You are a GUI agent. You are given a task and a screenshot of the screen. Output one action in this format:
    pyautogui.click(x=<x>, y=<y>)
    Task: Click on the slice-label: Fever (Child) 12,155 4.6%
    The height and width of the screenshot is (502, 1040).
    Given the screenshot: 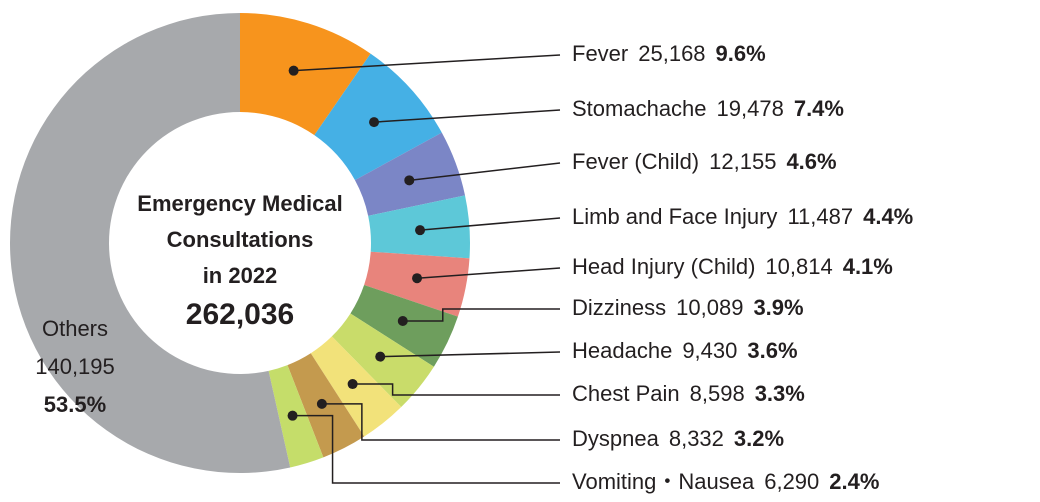 What is the action you would take?
    pyautogui.click(x=704, y=161)
    